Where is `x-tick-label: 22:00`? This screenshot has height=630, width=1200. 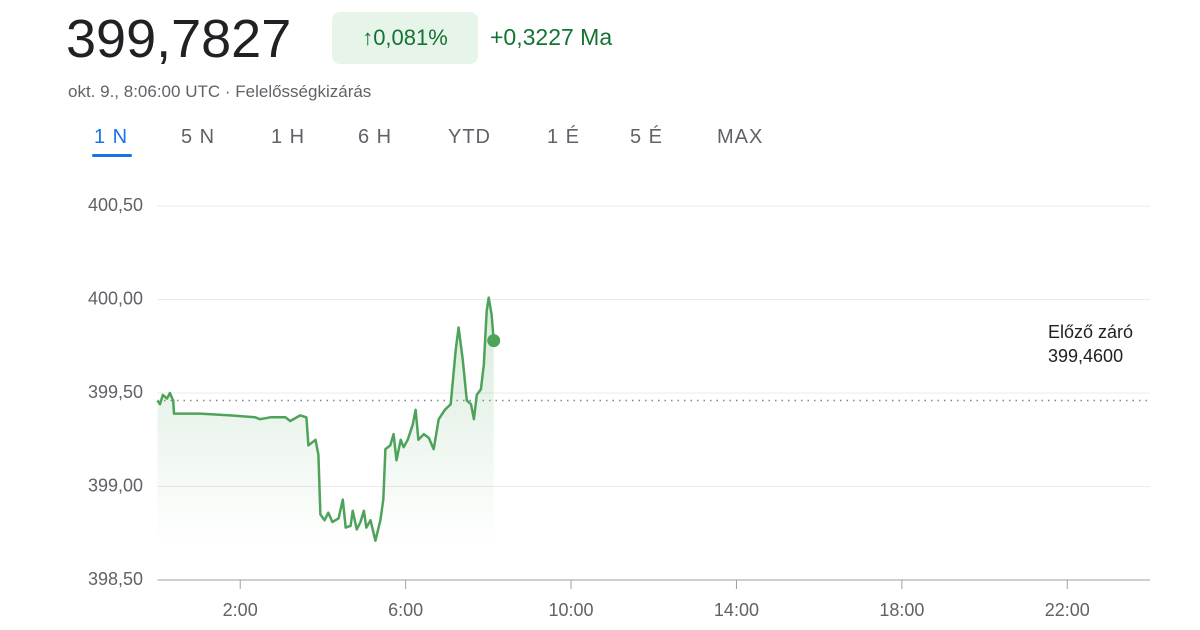
x-tick-label: 22:00 is located at coordinates (1067, 610).